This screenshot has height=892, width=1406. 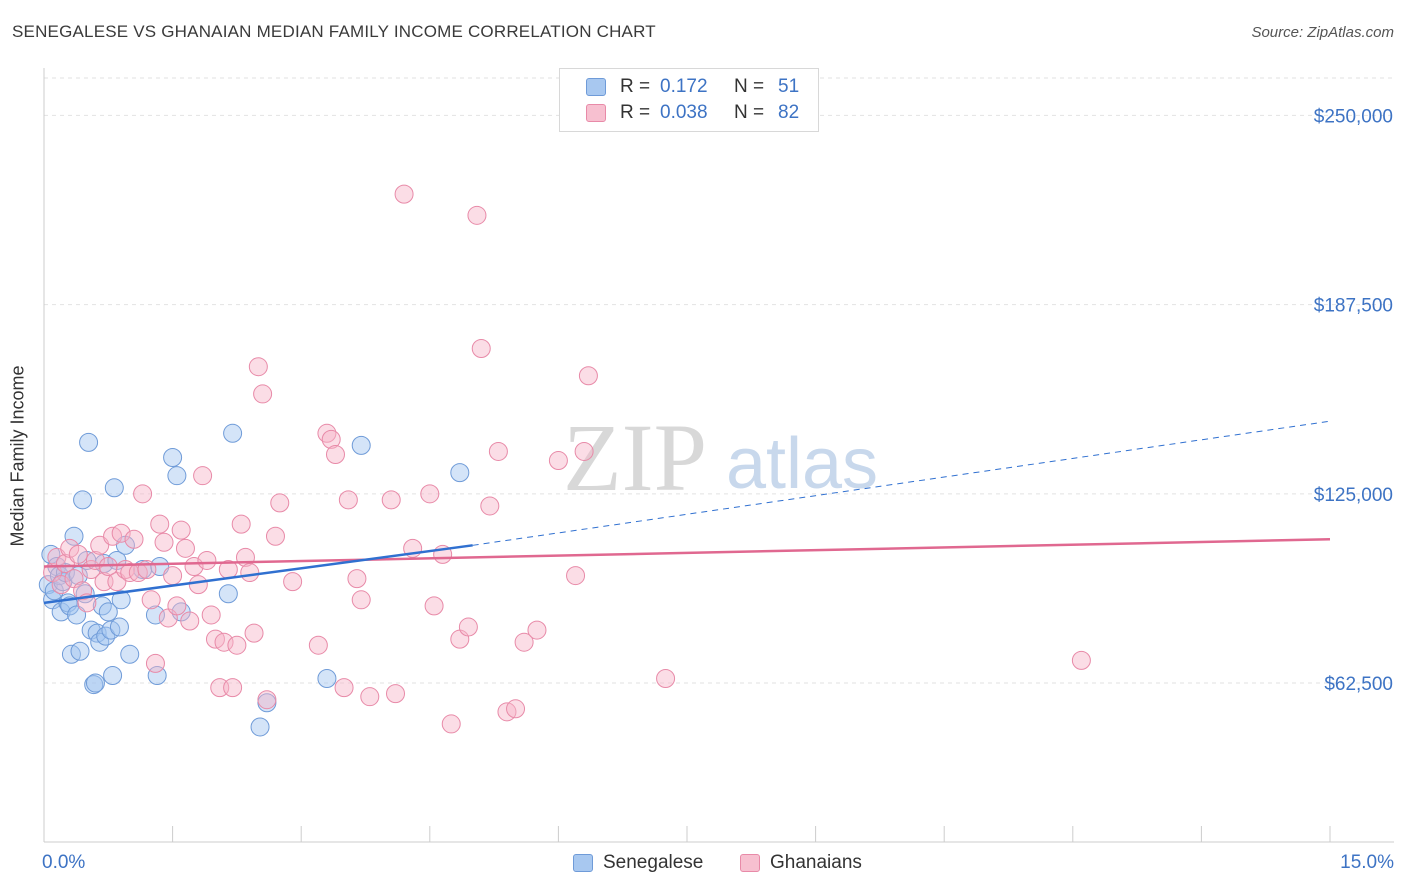 What do you see at coordinates (635, 457) in the screenshot?
I see `watermark-zip: ZIP` at bounding box center [635, 457].